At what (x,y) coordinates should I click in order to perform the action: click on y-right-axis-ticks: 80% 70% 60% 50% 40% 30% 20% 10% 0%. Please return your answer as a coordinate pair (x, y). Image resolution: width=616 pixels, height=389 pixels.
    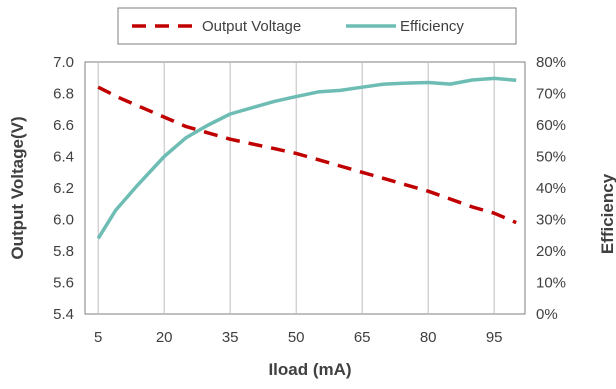
    Looking at the image, I should click on (551, 188).